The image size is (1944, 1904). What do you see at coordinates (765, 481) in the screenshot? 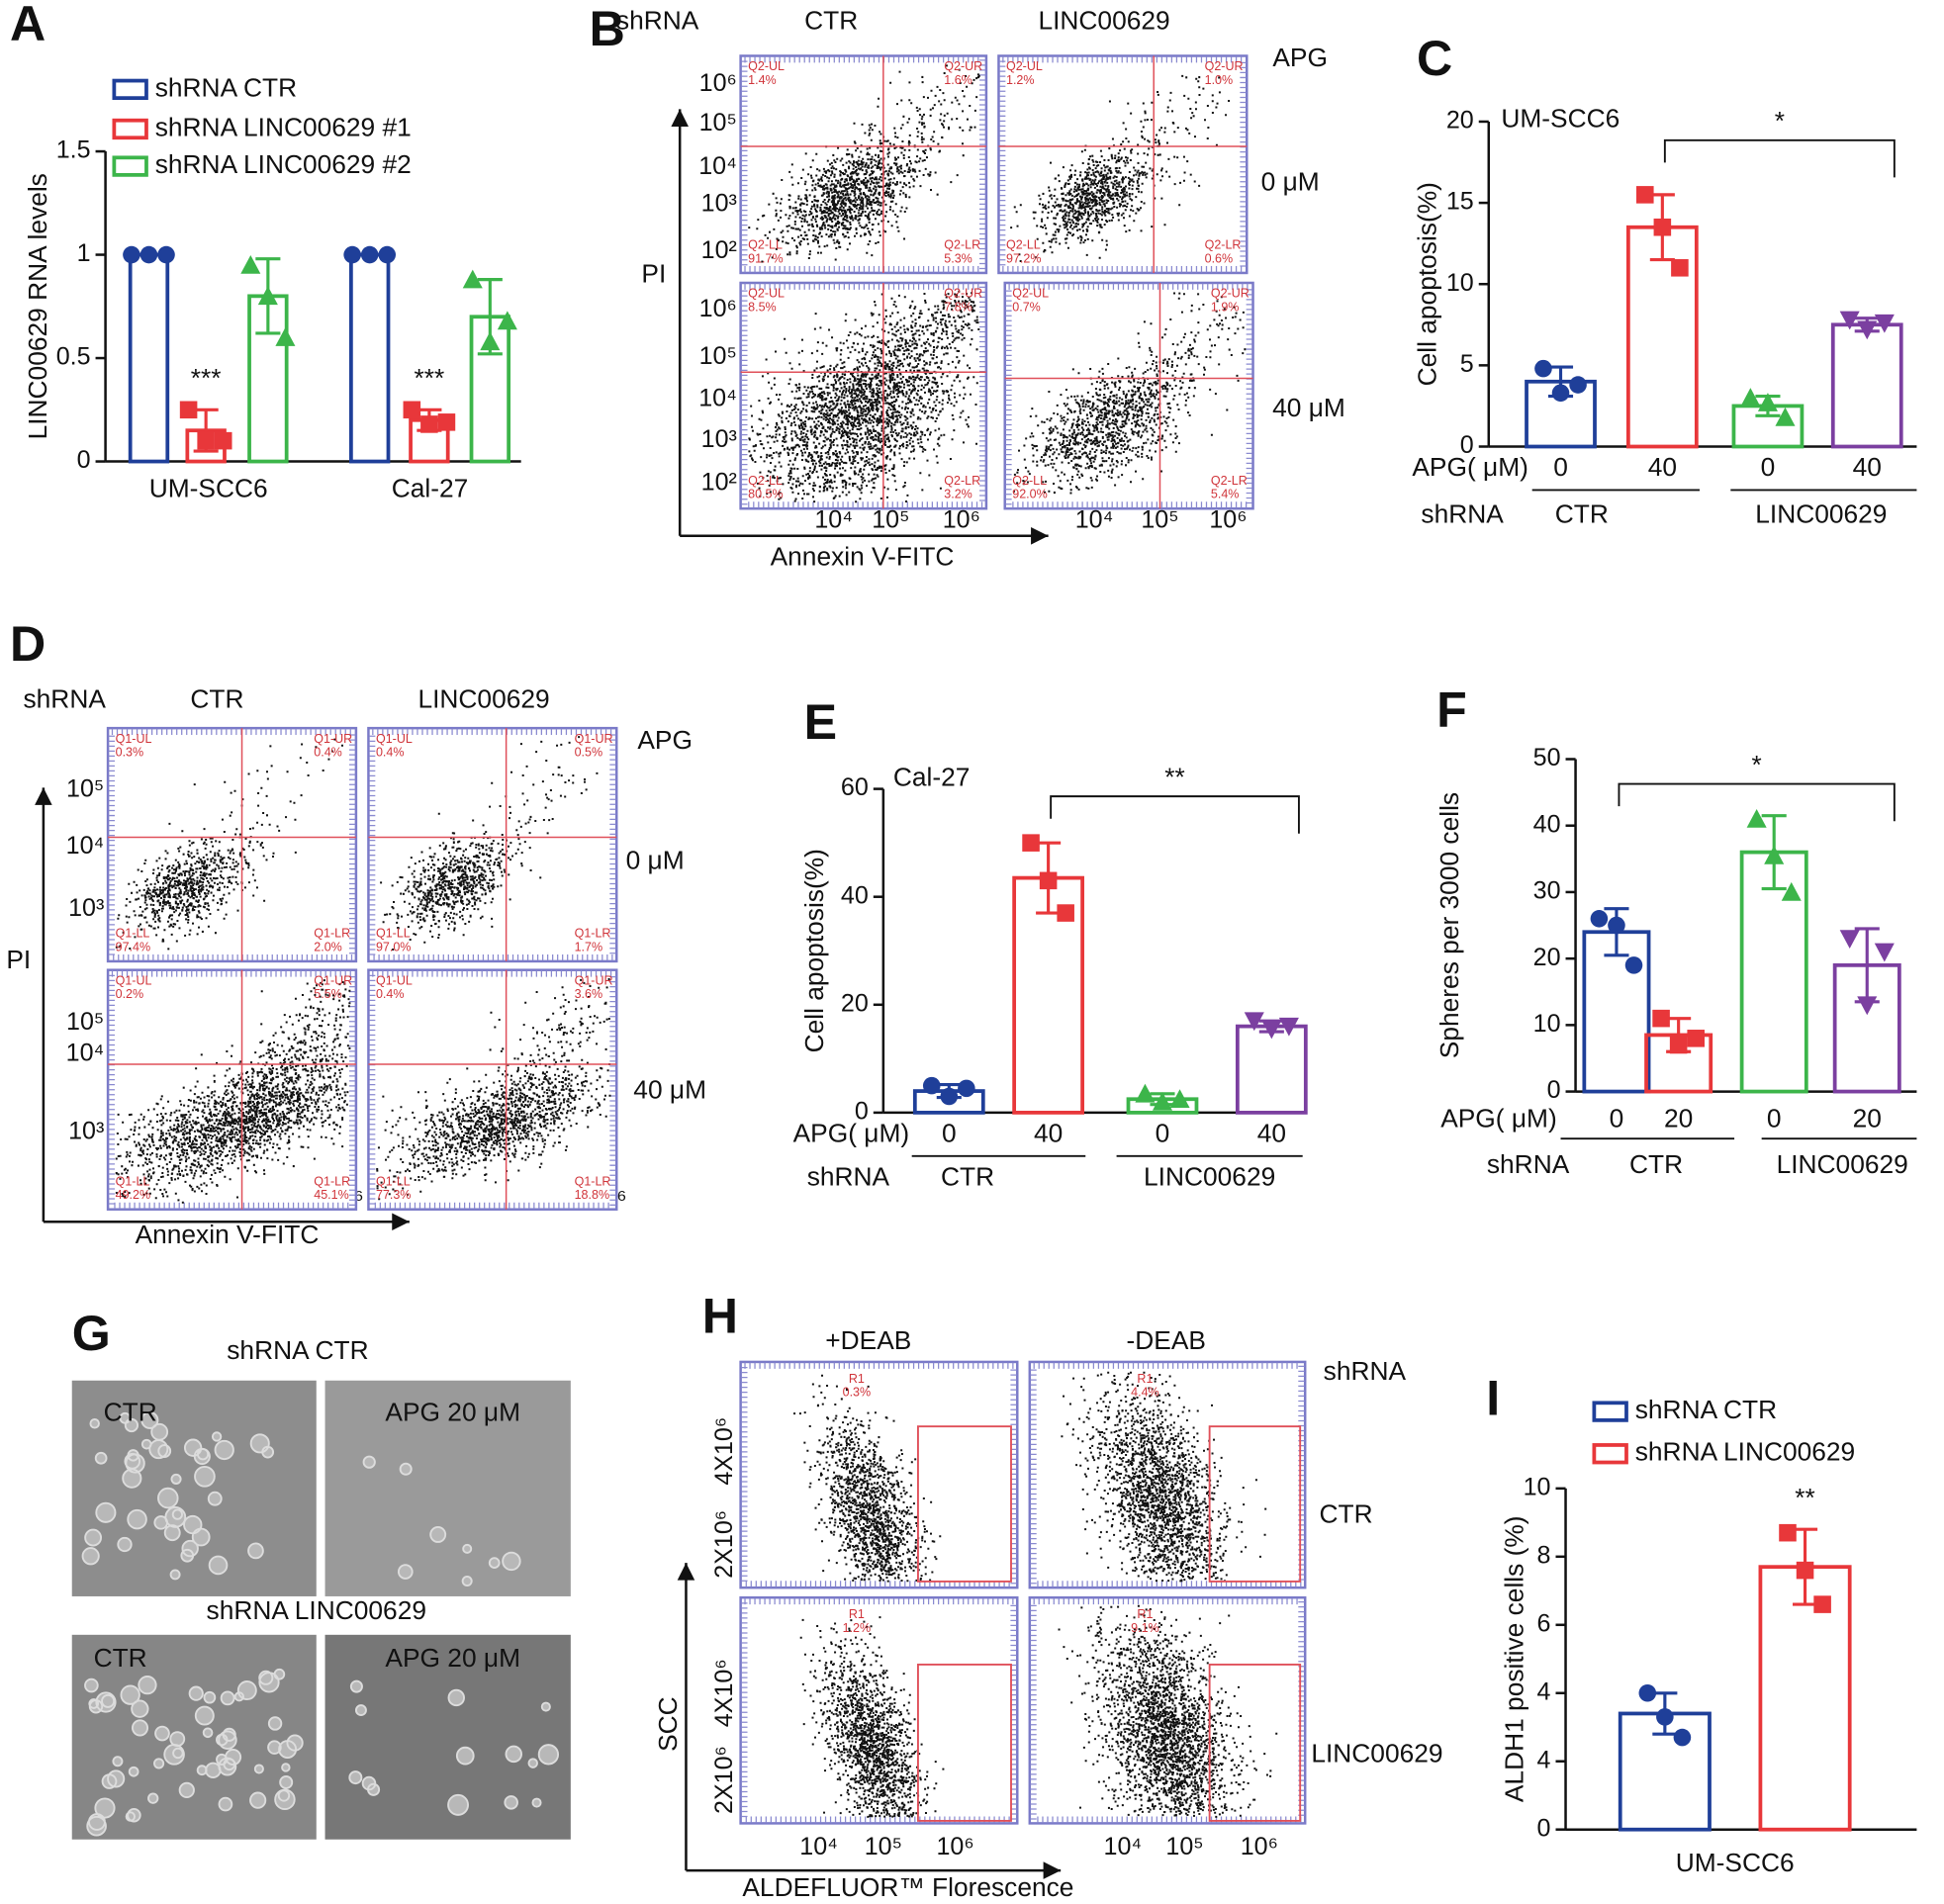
I see `gate-name: Q2-LL` at bounding box center [765, 481].